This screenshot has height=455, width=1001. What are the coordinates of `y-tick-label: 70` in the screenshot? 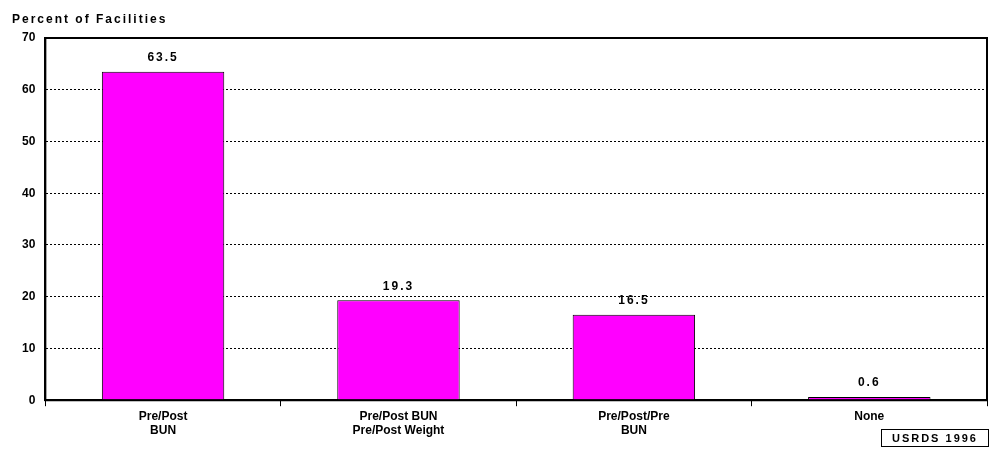 It's located at (28, 37).